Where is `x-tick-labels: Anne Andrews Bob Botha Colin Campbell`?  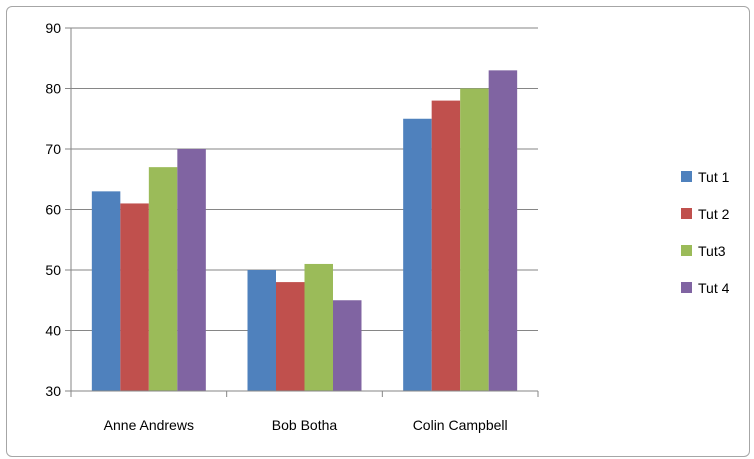 x-tick-labels: Anne Andrews Bob Botha Colin Campbell is located at coordinates (306, 425).